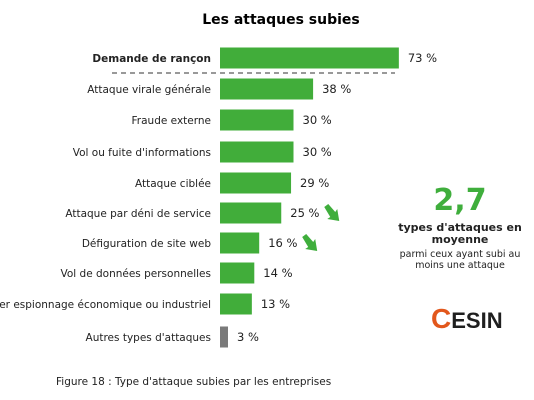  What do you see at coordinates (282, 243) in the screenshot?
I see `value-label-defiguration-de-site-web: 16 %` at bounding box center [282, 243].